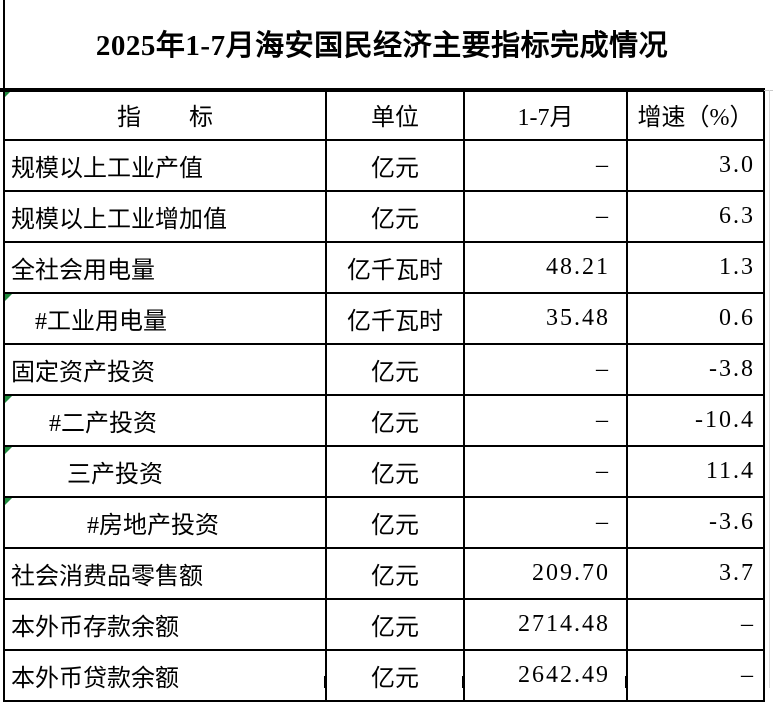 This screenshot has height=702, width=773. I want to click on table-row: #二产投资 亿元 – -10.4, so click(384, 420).